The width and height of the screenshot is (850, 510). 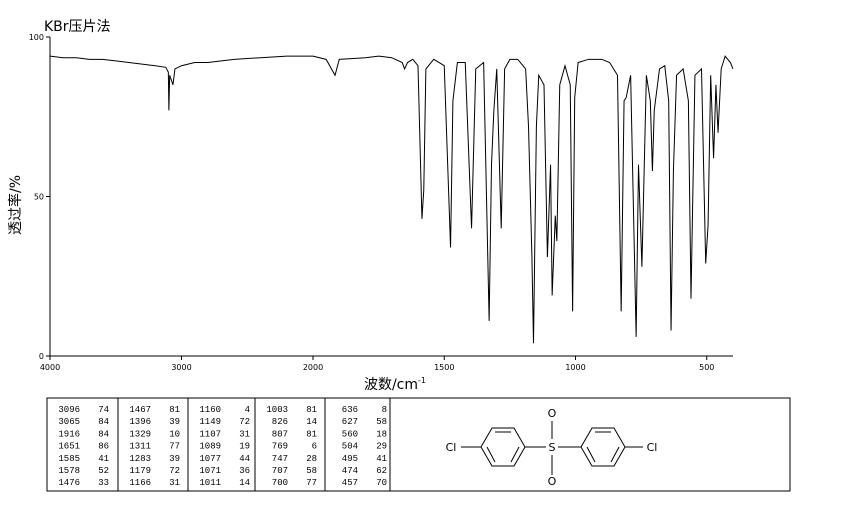 I want to click on atom: S, so click(x=552, y=447).